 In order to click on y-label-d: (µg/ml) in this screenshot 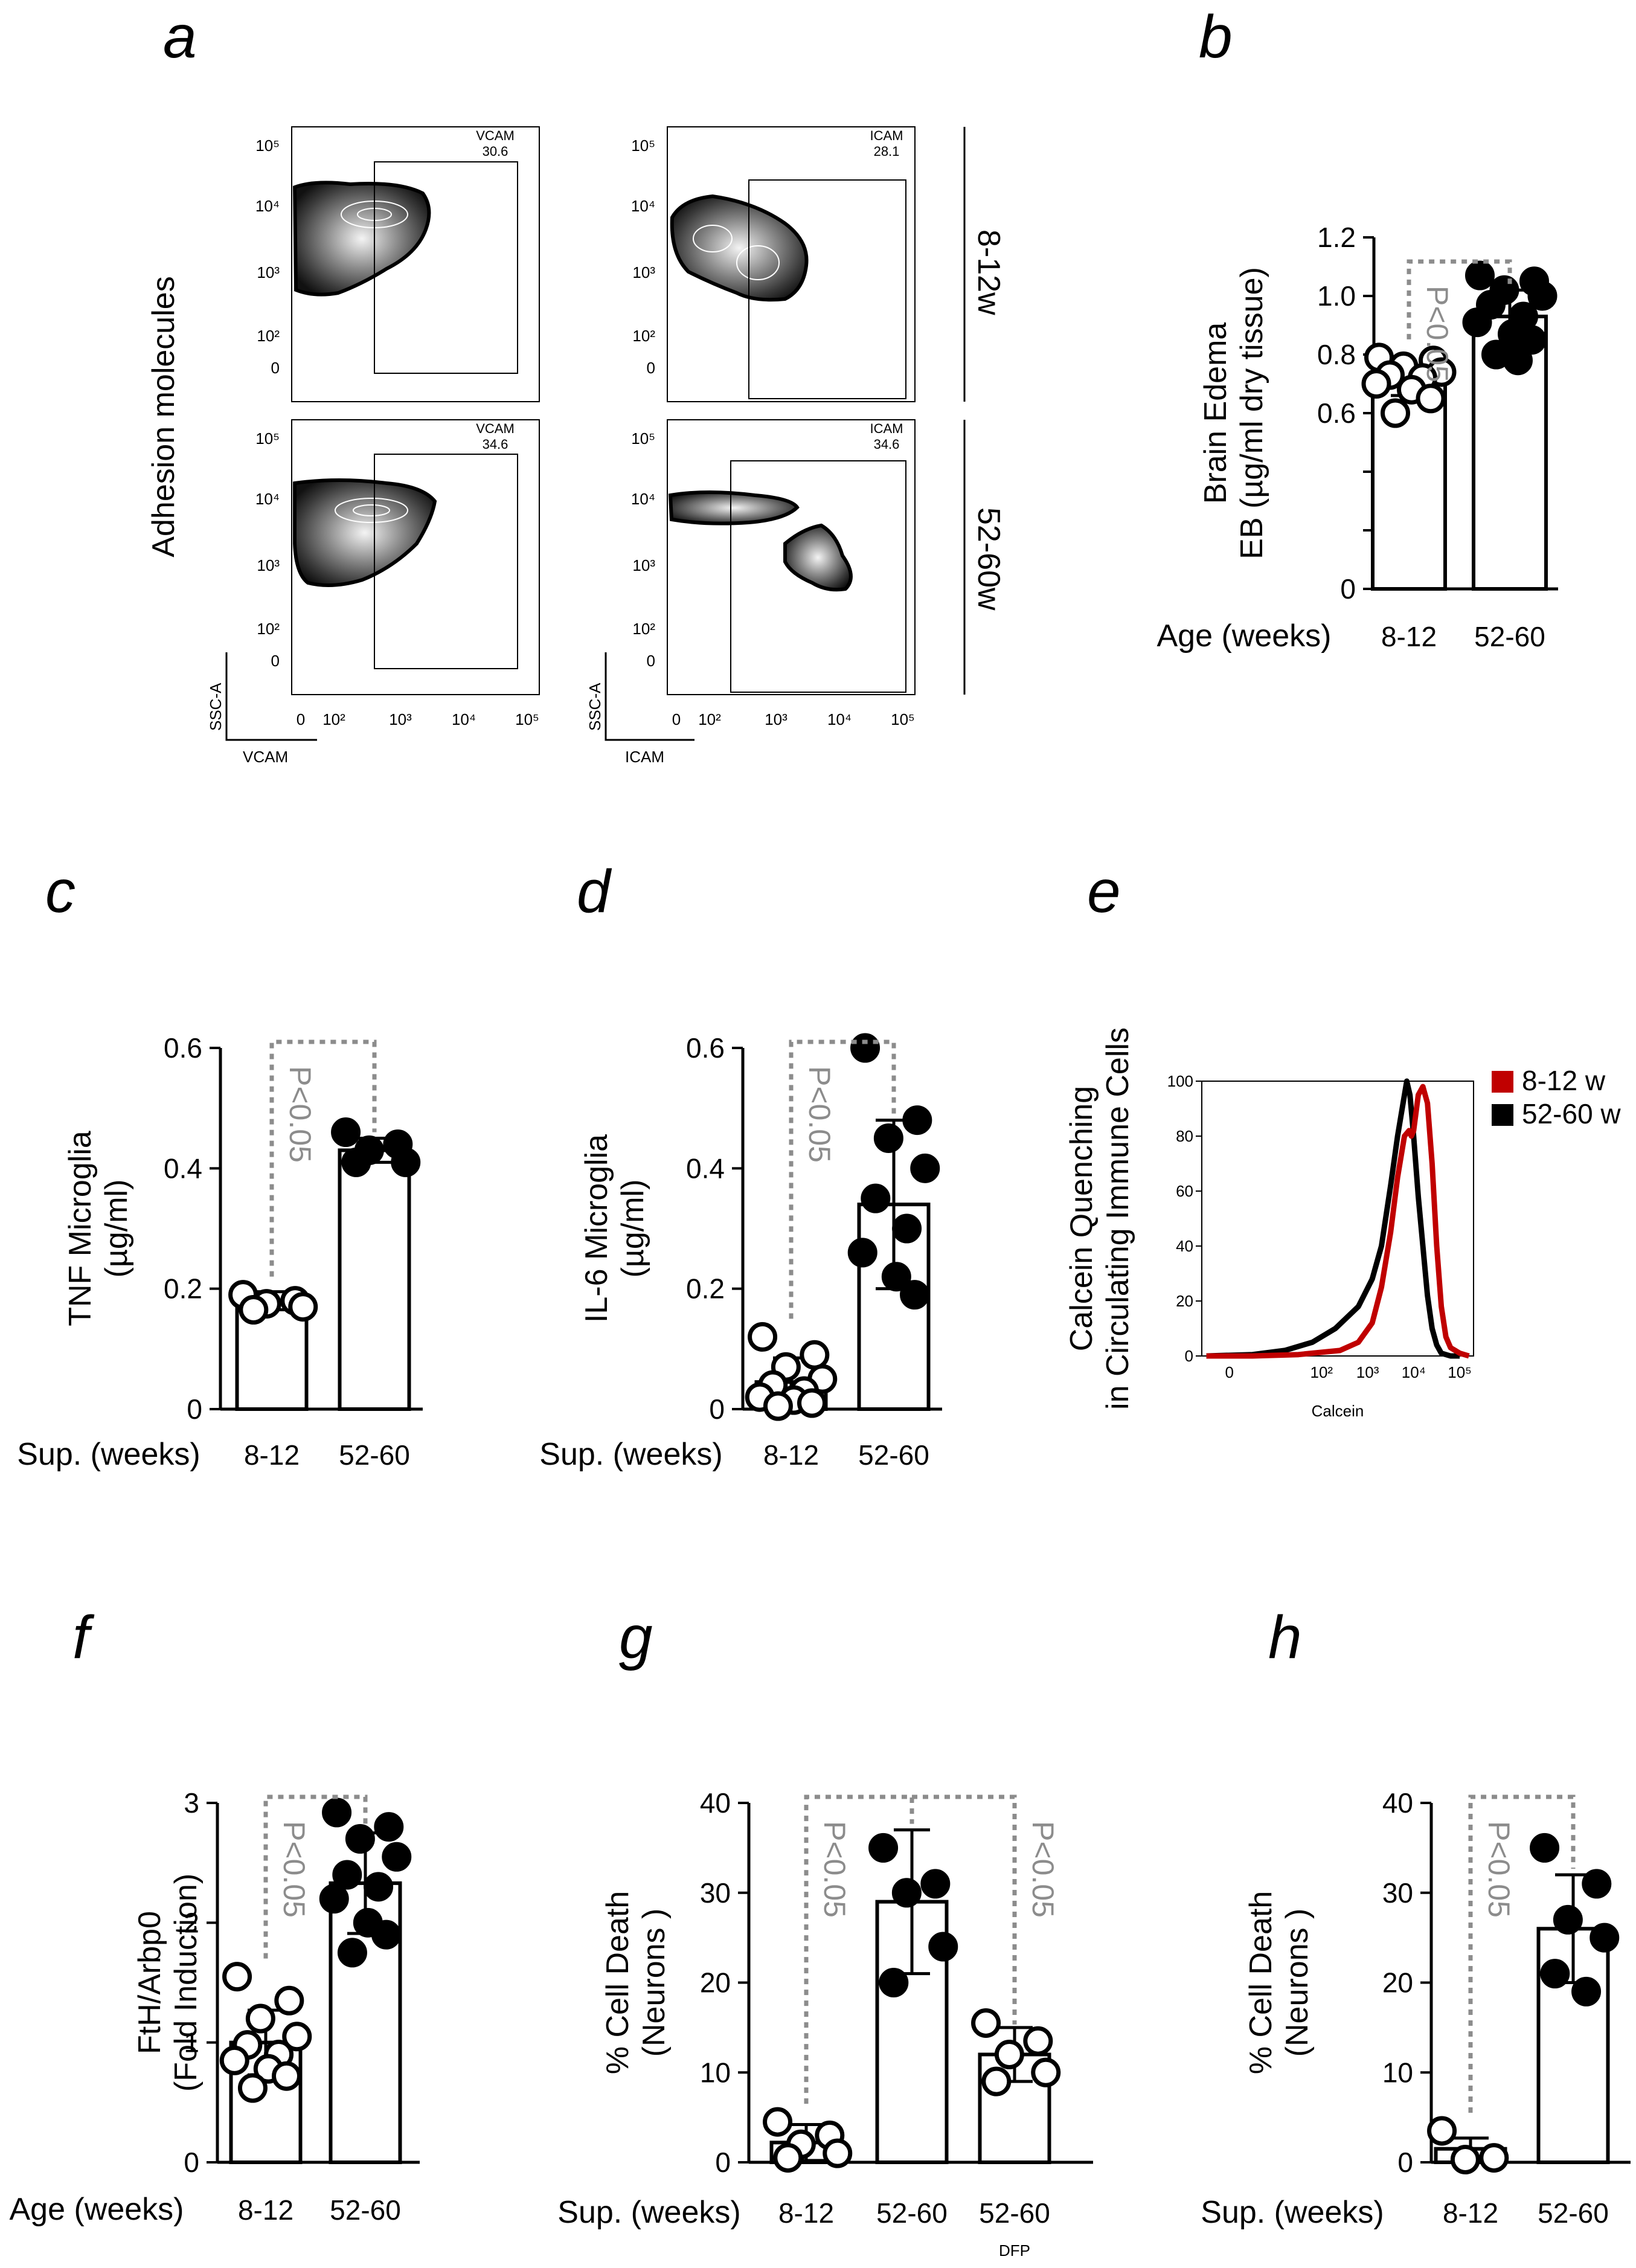, I will do `click(633, 1229)`.